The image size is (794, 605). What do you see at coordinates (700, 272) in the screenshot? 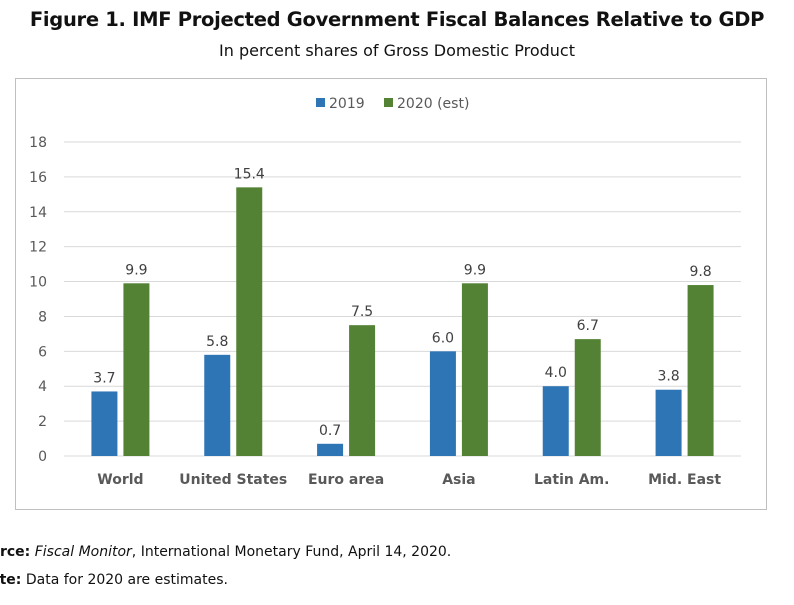
I see `data-label: 9.8` at bounding box center [700, 272].